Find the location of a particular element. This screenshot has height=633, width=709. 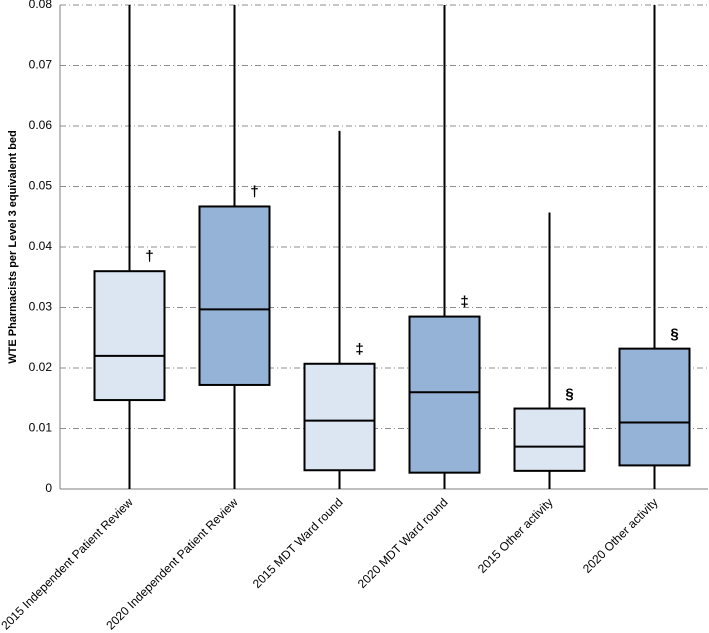

y-tick-label: 0.03 is located at coordinates (41, 307).